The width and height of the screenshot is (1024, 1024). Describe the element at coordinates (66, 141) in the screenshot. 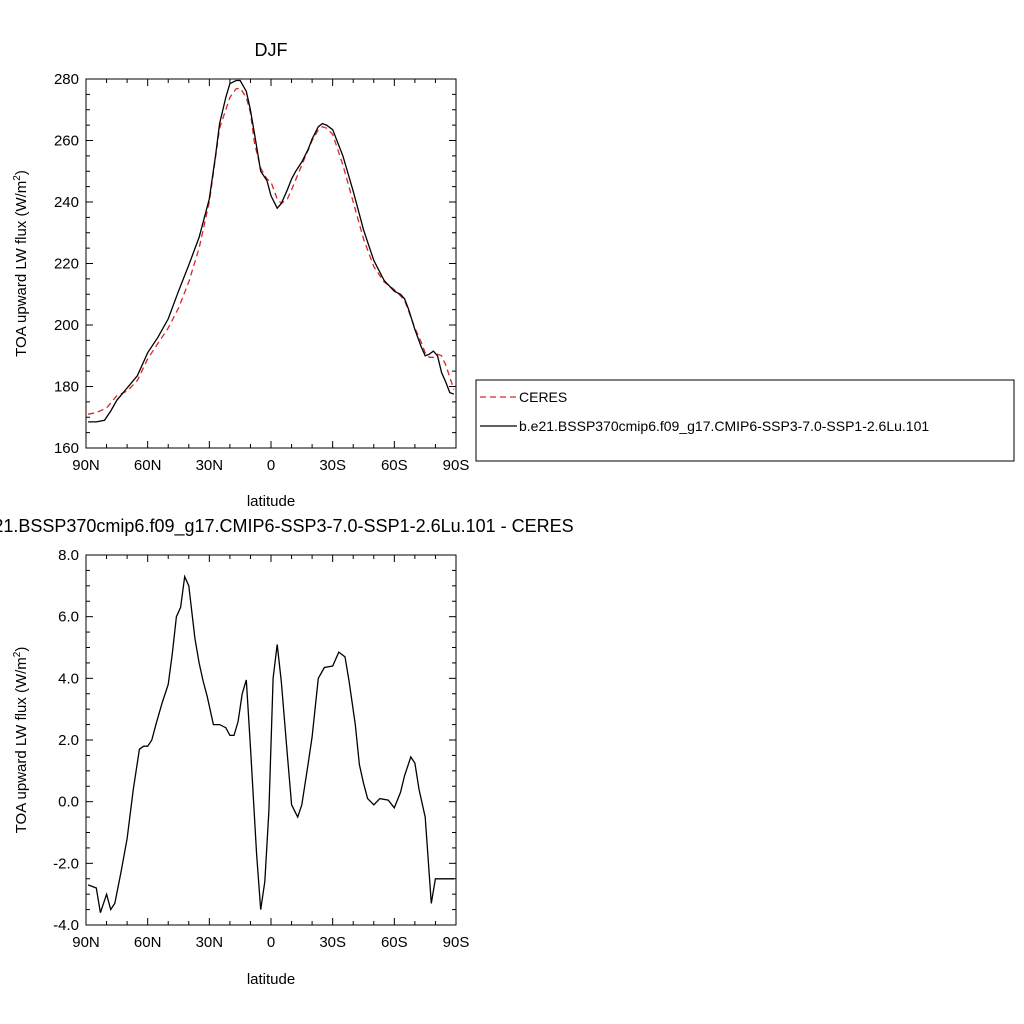

I see `y-tick-label: 260` at that location.